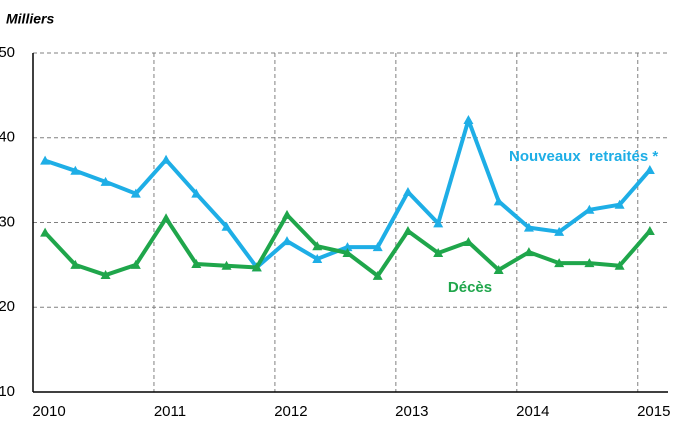 This screenshot has width=691, height=423. Describe the element at coordinates (7, 391) in the screenshot. I see `y-tick-label: 10` at that location.